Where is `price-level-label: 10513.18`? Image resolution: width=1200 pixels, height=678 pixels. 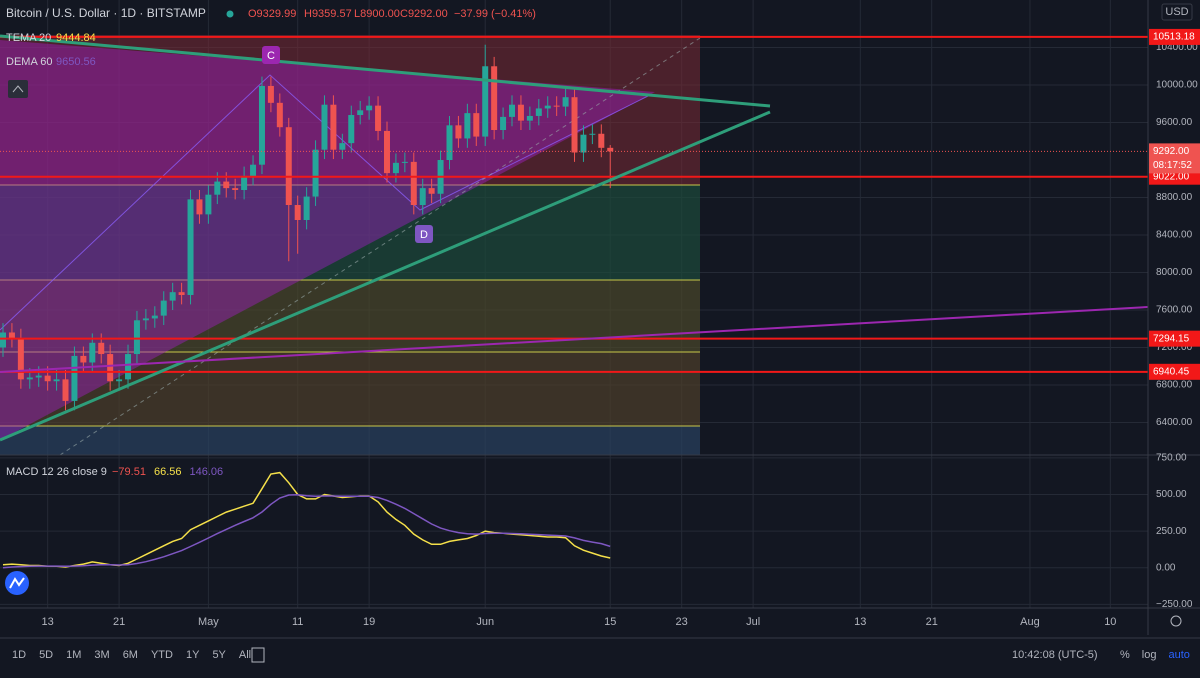
price-level-label: 10513.18 is located at coordinates (1174, 37).